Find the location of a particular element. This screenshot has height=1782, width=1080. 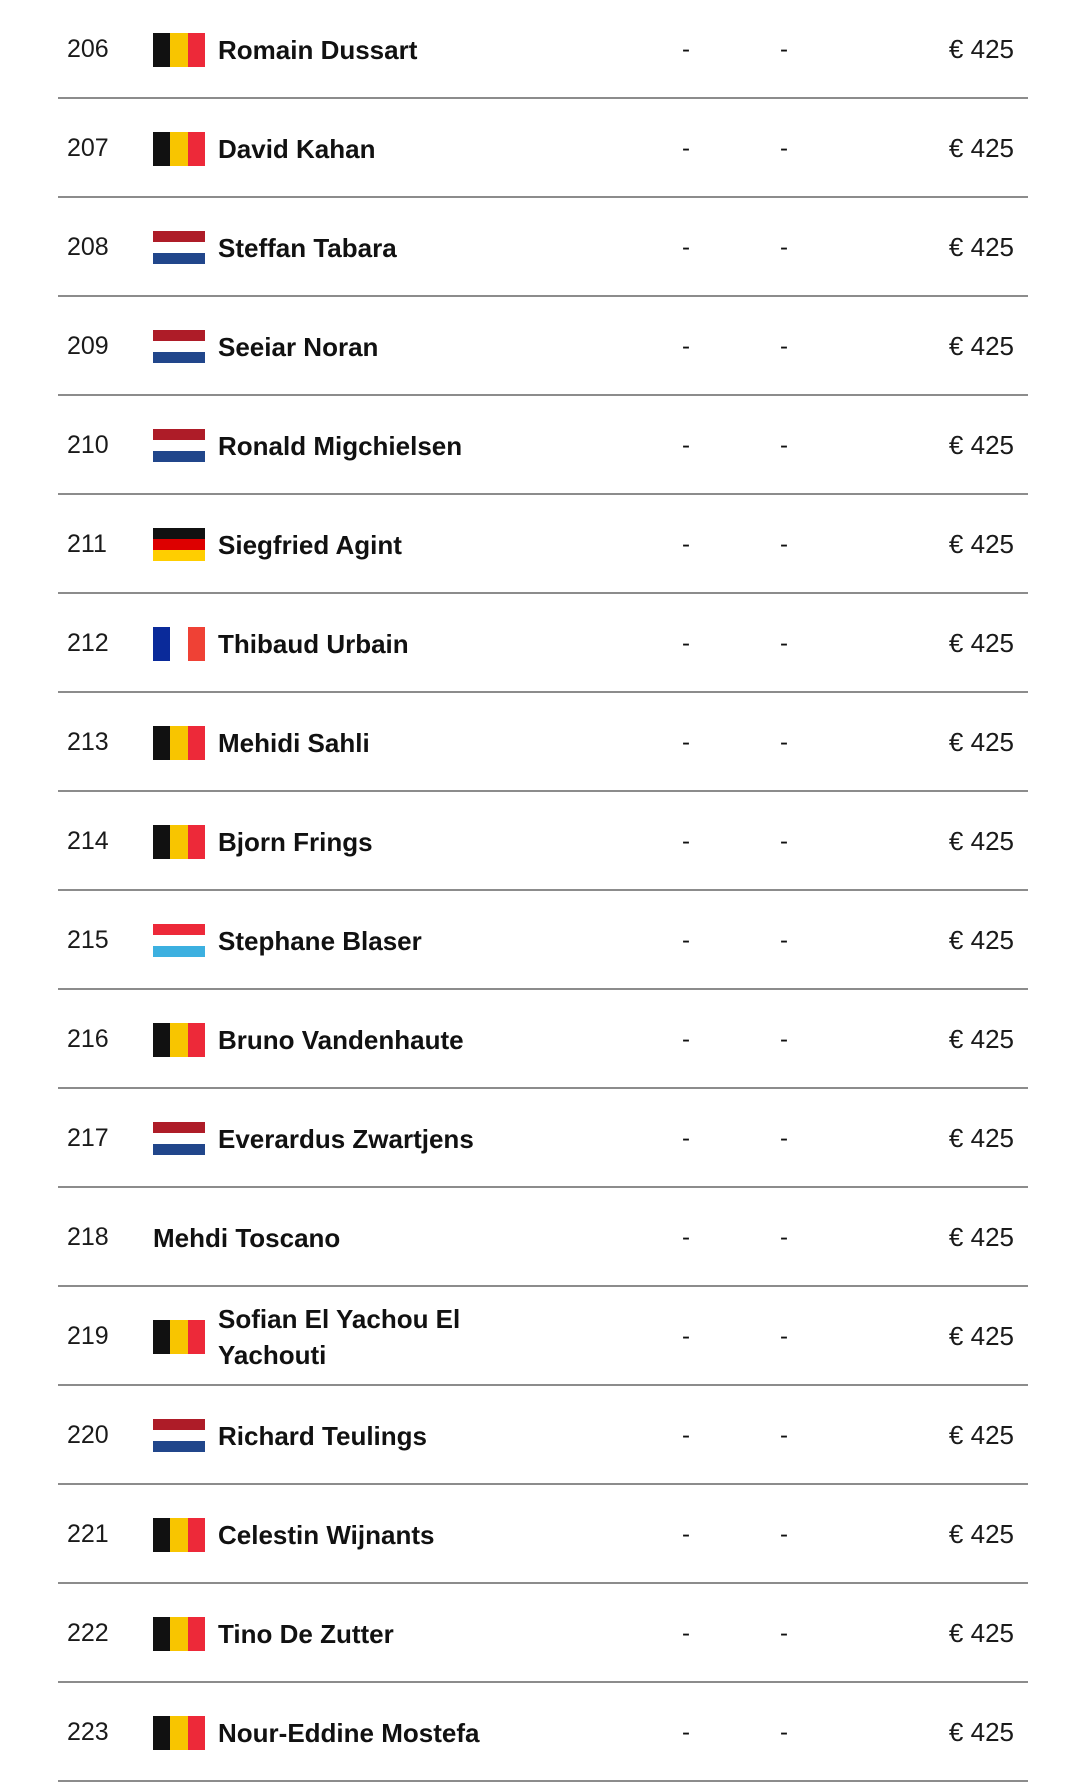

rank-cell: 216 is located at coordinates (88, 1039).